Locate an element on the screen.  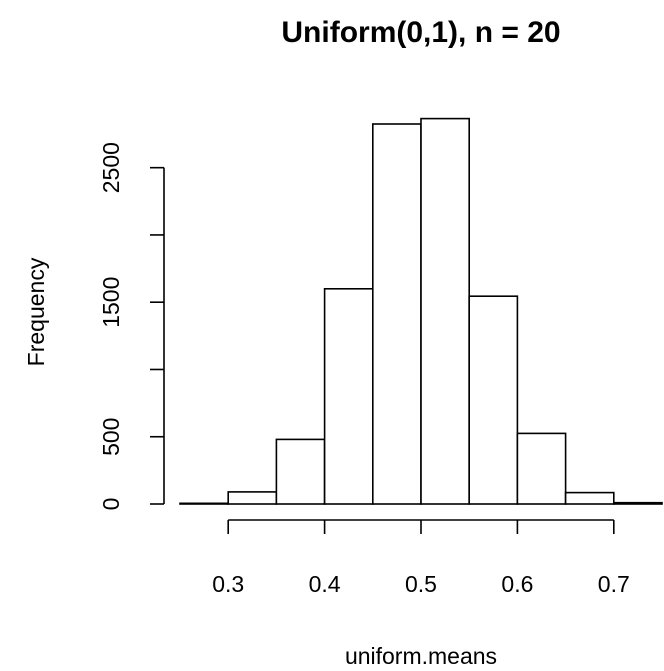
y-tick-label: 2500 is located at coordinates (111, 167).